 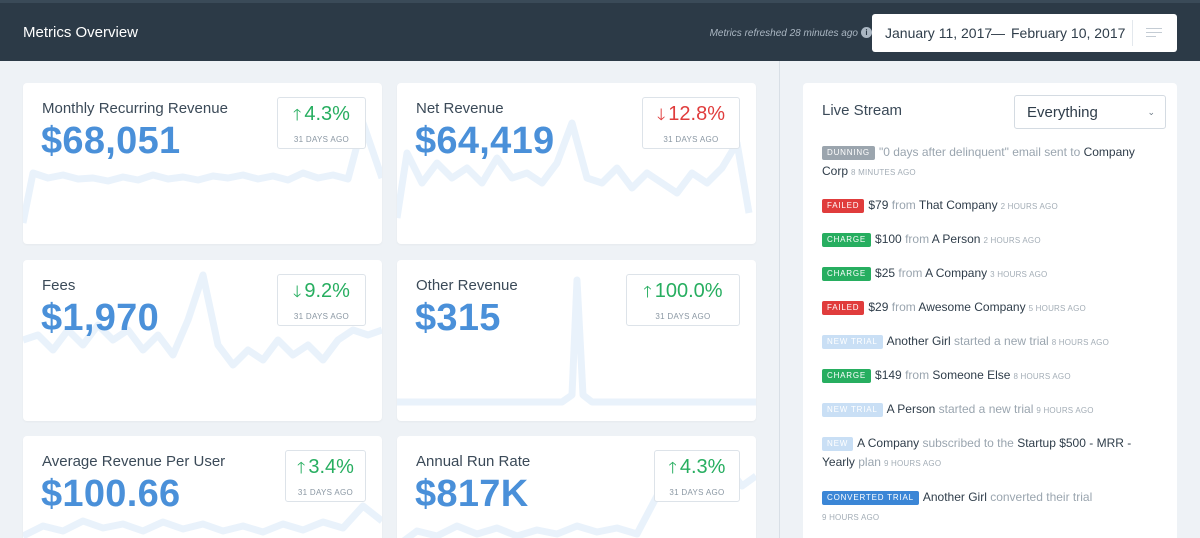 I want to click on metric-value: $817K, so click(x=472, y=494).